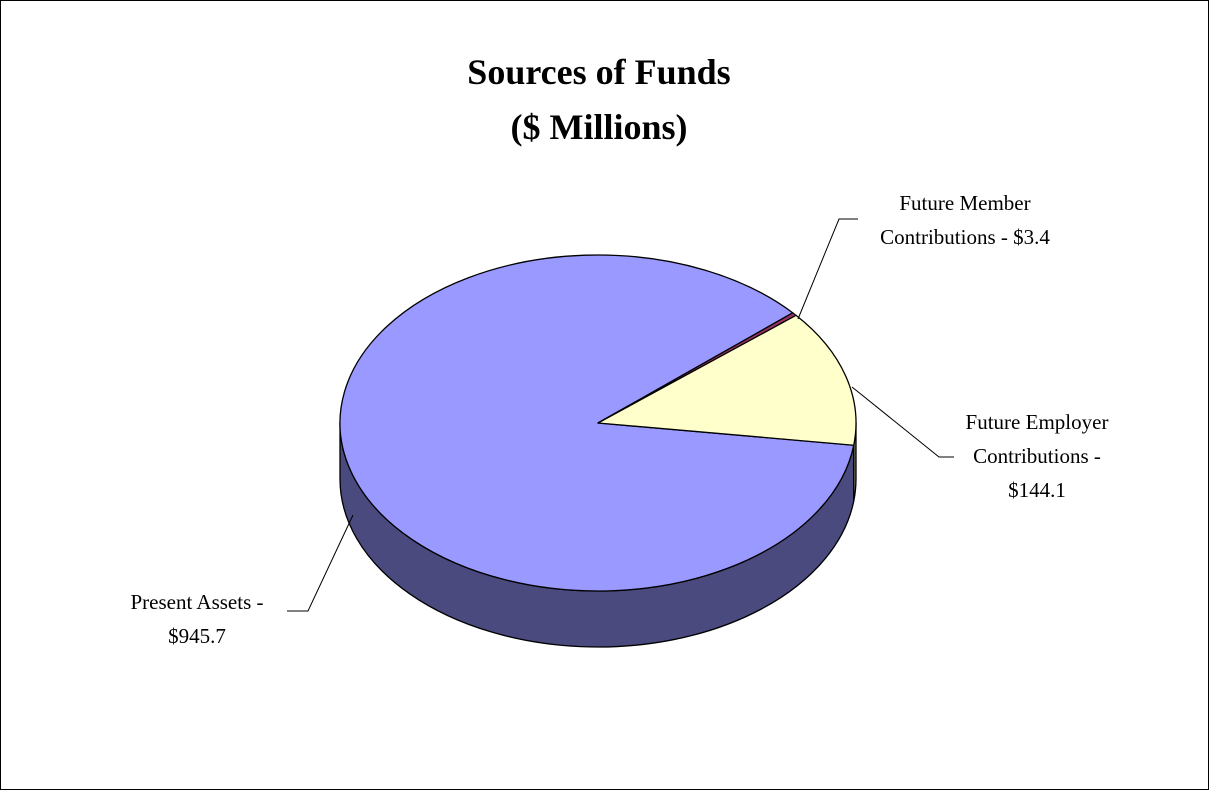 The image size is (1209, 791). I want to click on slice-label-future-member-contributions: Future Member Contributions - $3.4, so click(965, 220).